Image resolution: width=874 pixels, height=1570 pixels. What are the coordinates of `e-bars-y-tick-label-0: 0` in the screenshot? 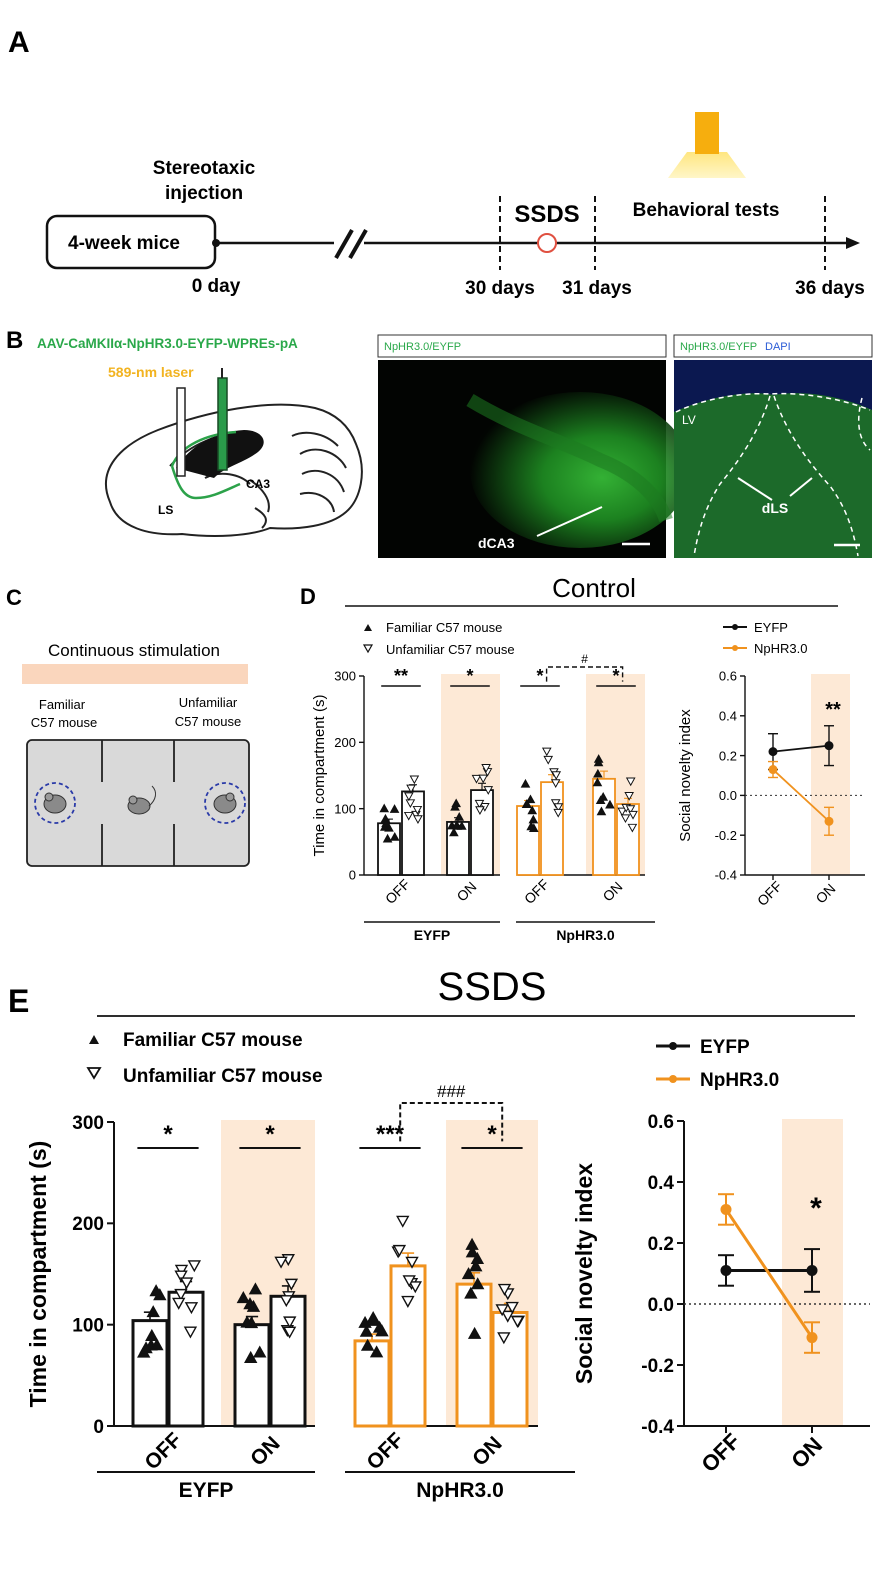 It's located at (98, 1427).